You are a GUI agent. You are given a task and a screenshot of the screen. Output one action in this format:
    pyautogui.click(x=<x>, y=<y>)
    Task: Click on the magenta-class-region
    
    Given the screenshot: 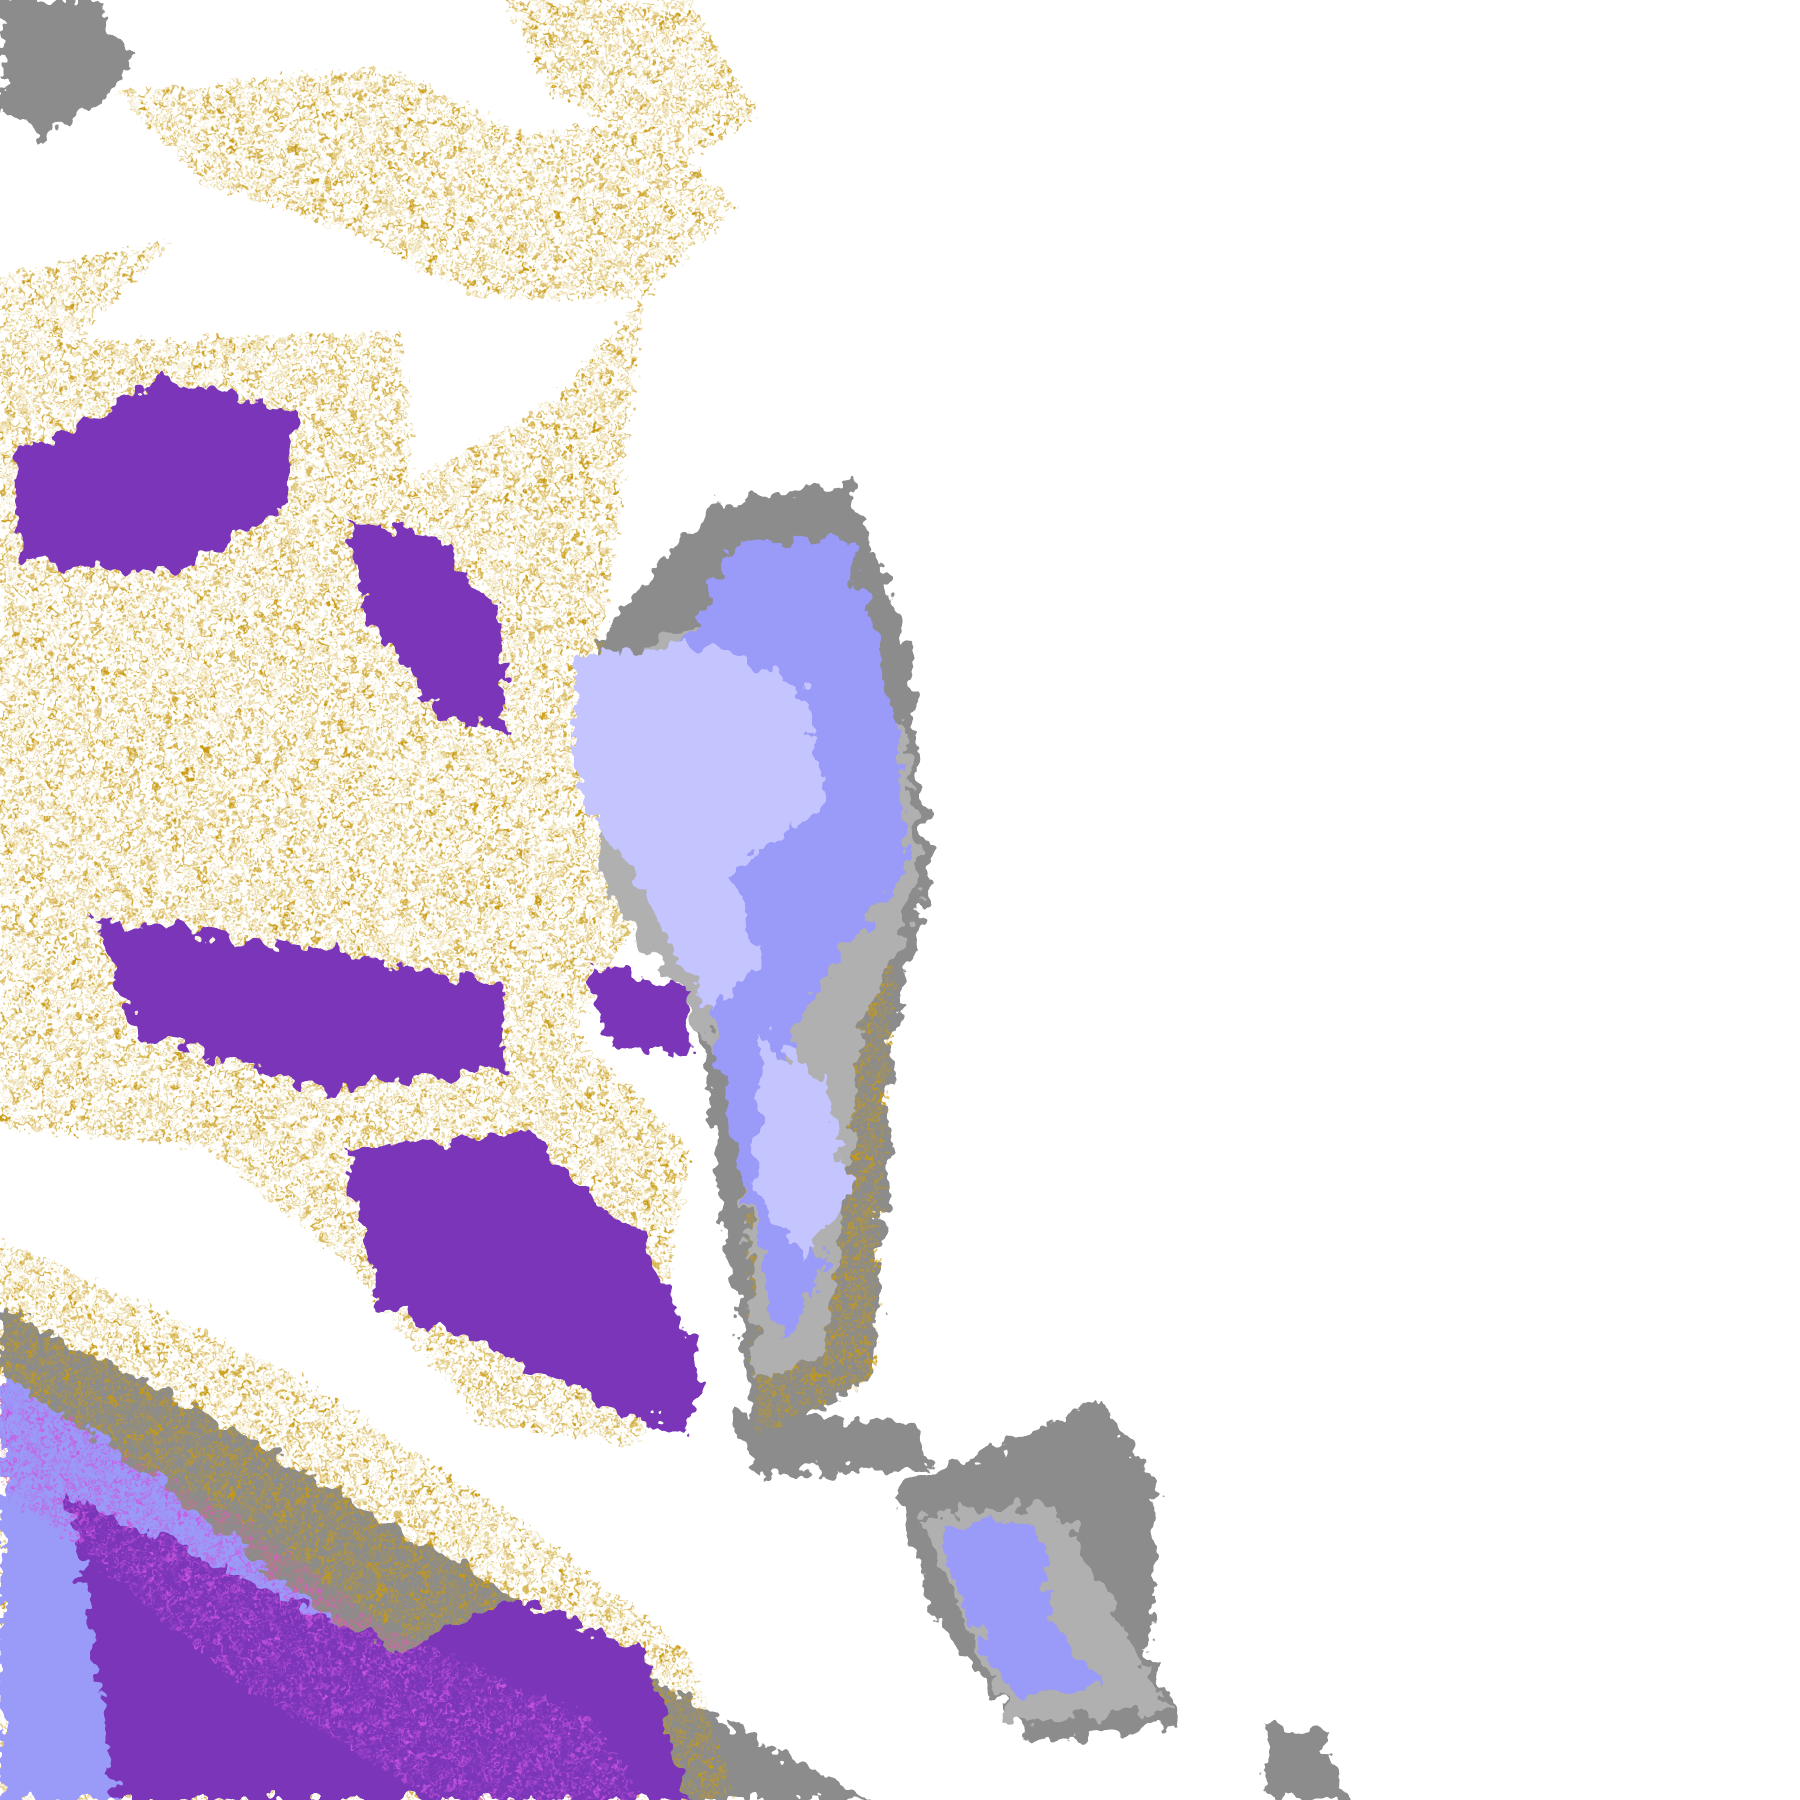 What is the action you would take?
    pyautogui.click(x=321, y=1588)
    